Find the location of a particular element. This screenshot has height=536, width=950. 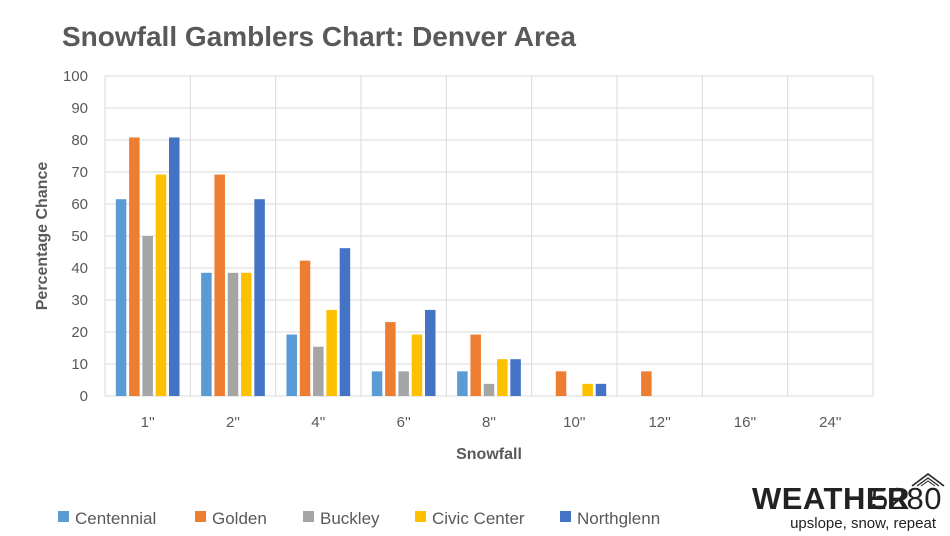

legend-item: Centennial is located at coordinates (107, 518).